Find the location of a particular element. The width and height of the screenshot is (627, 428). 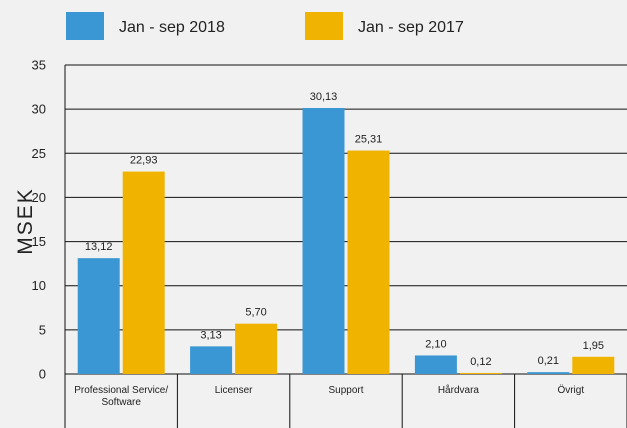

y-tick-label: 15 is located at coordinates (39, 241).